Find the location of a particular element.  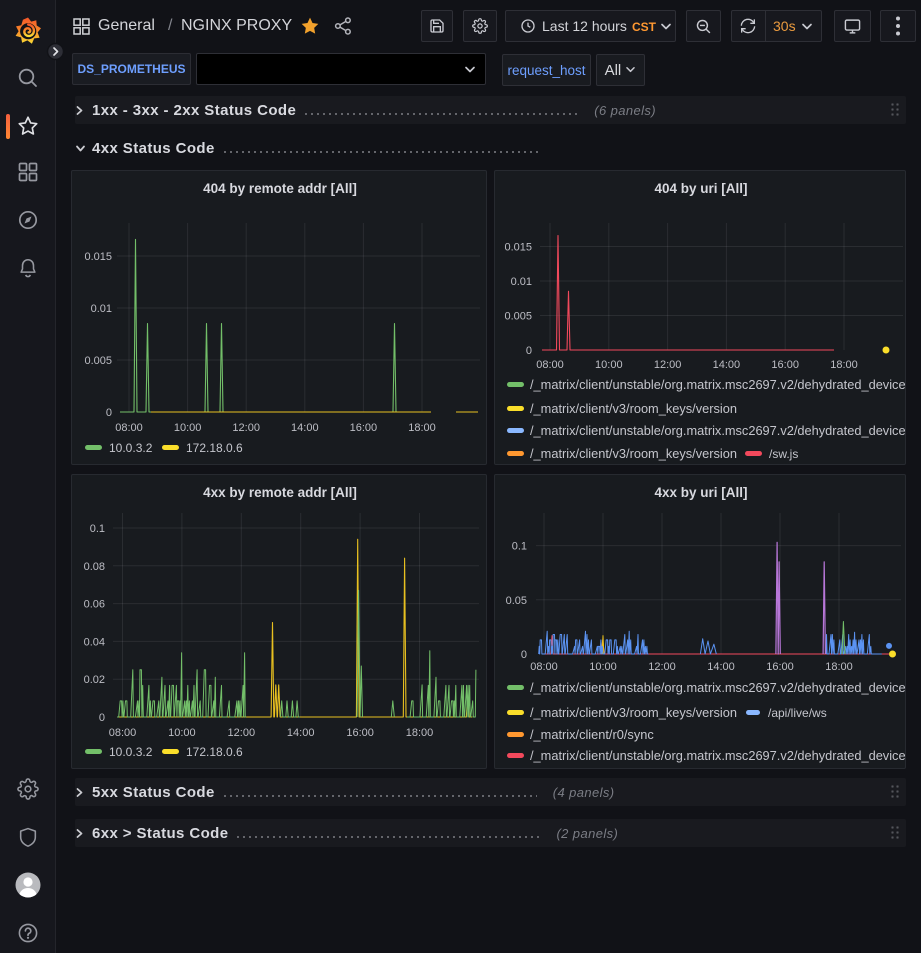

svg-text: 4xx by uri [All] is located at coordinates (700, 492).